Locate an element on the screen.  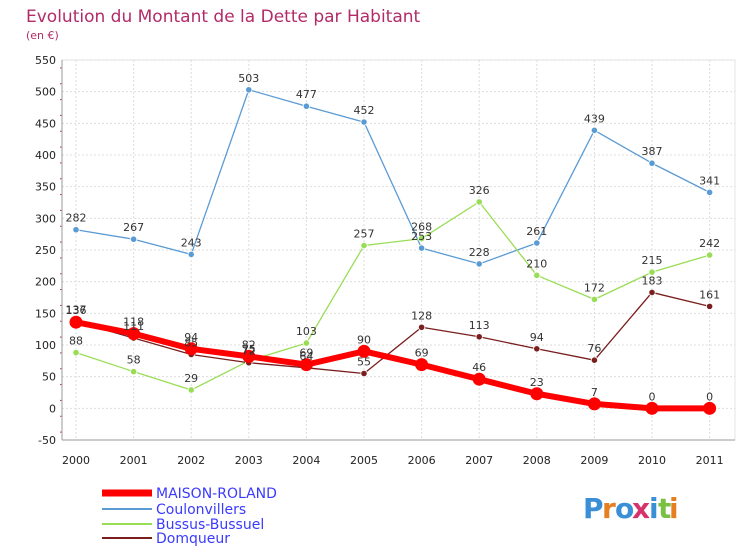
logo-letter: x is located at coordinates (641, 508).